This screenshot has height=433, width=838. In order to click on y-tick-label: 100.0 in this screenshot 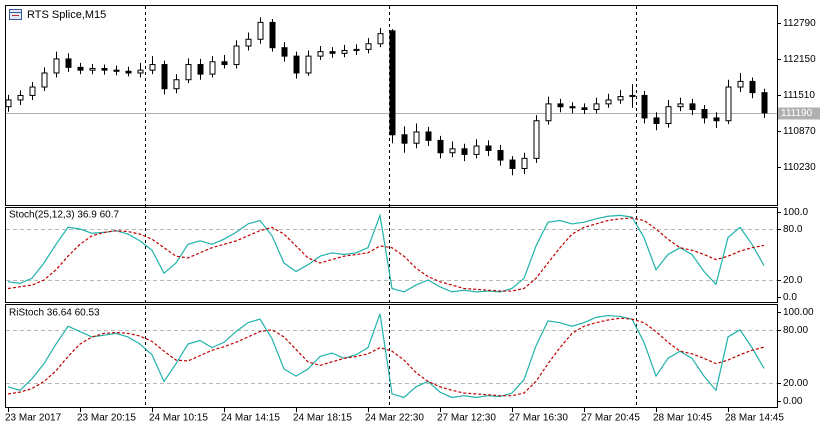, I will do `click(795, 212)`.